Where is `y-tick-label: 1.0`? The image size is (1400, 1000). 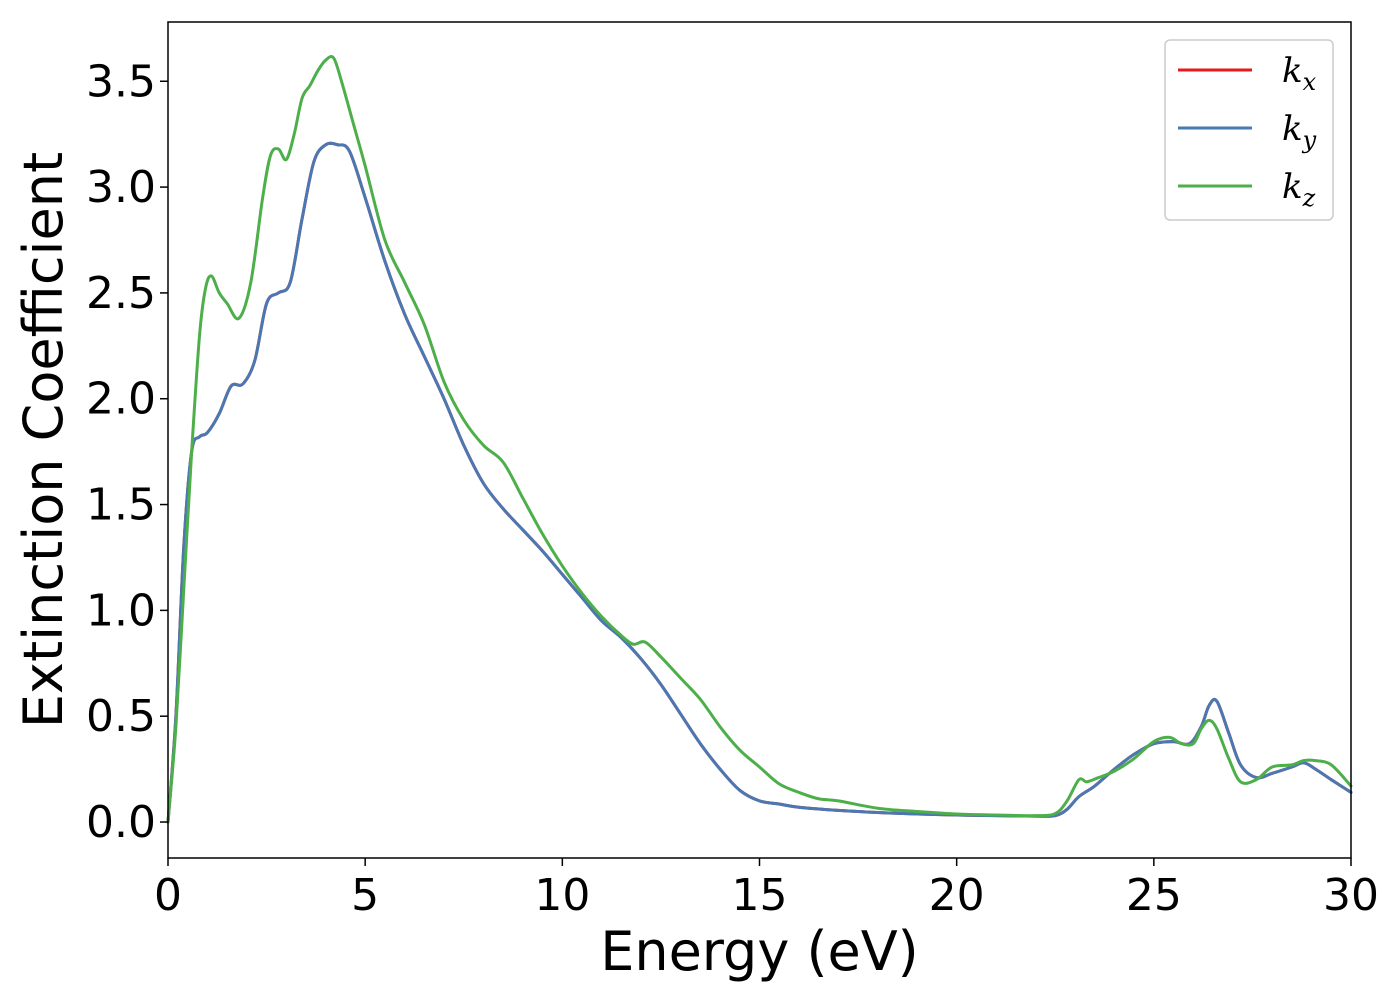
y-tick-label: 1.0 is located at coordinates (121, 610).